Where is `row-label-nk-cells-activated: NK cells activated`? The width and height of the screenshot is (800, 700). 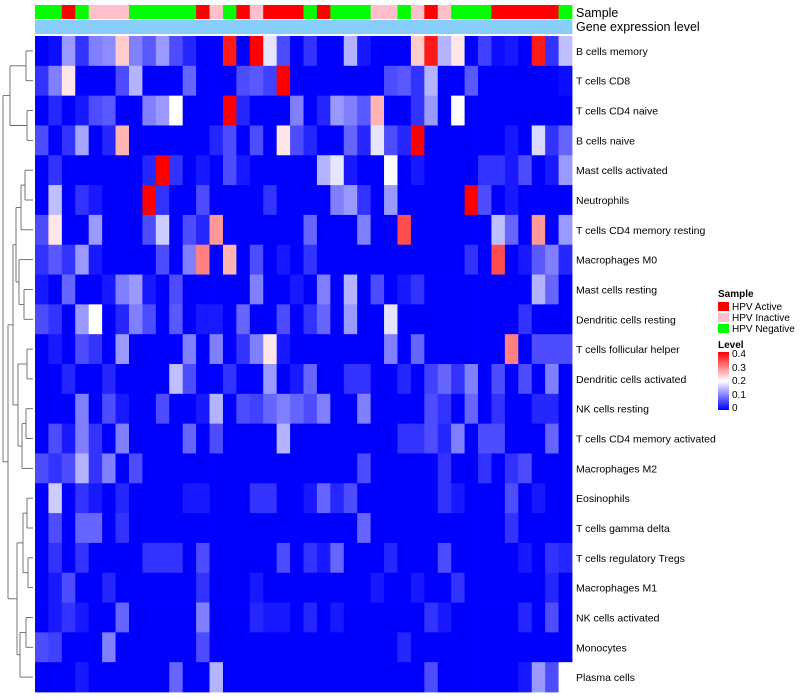 row-label-nk-cells-activated: NK cells activated is located at coordinates (618, 619).